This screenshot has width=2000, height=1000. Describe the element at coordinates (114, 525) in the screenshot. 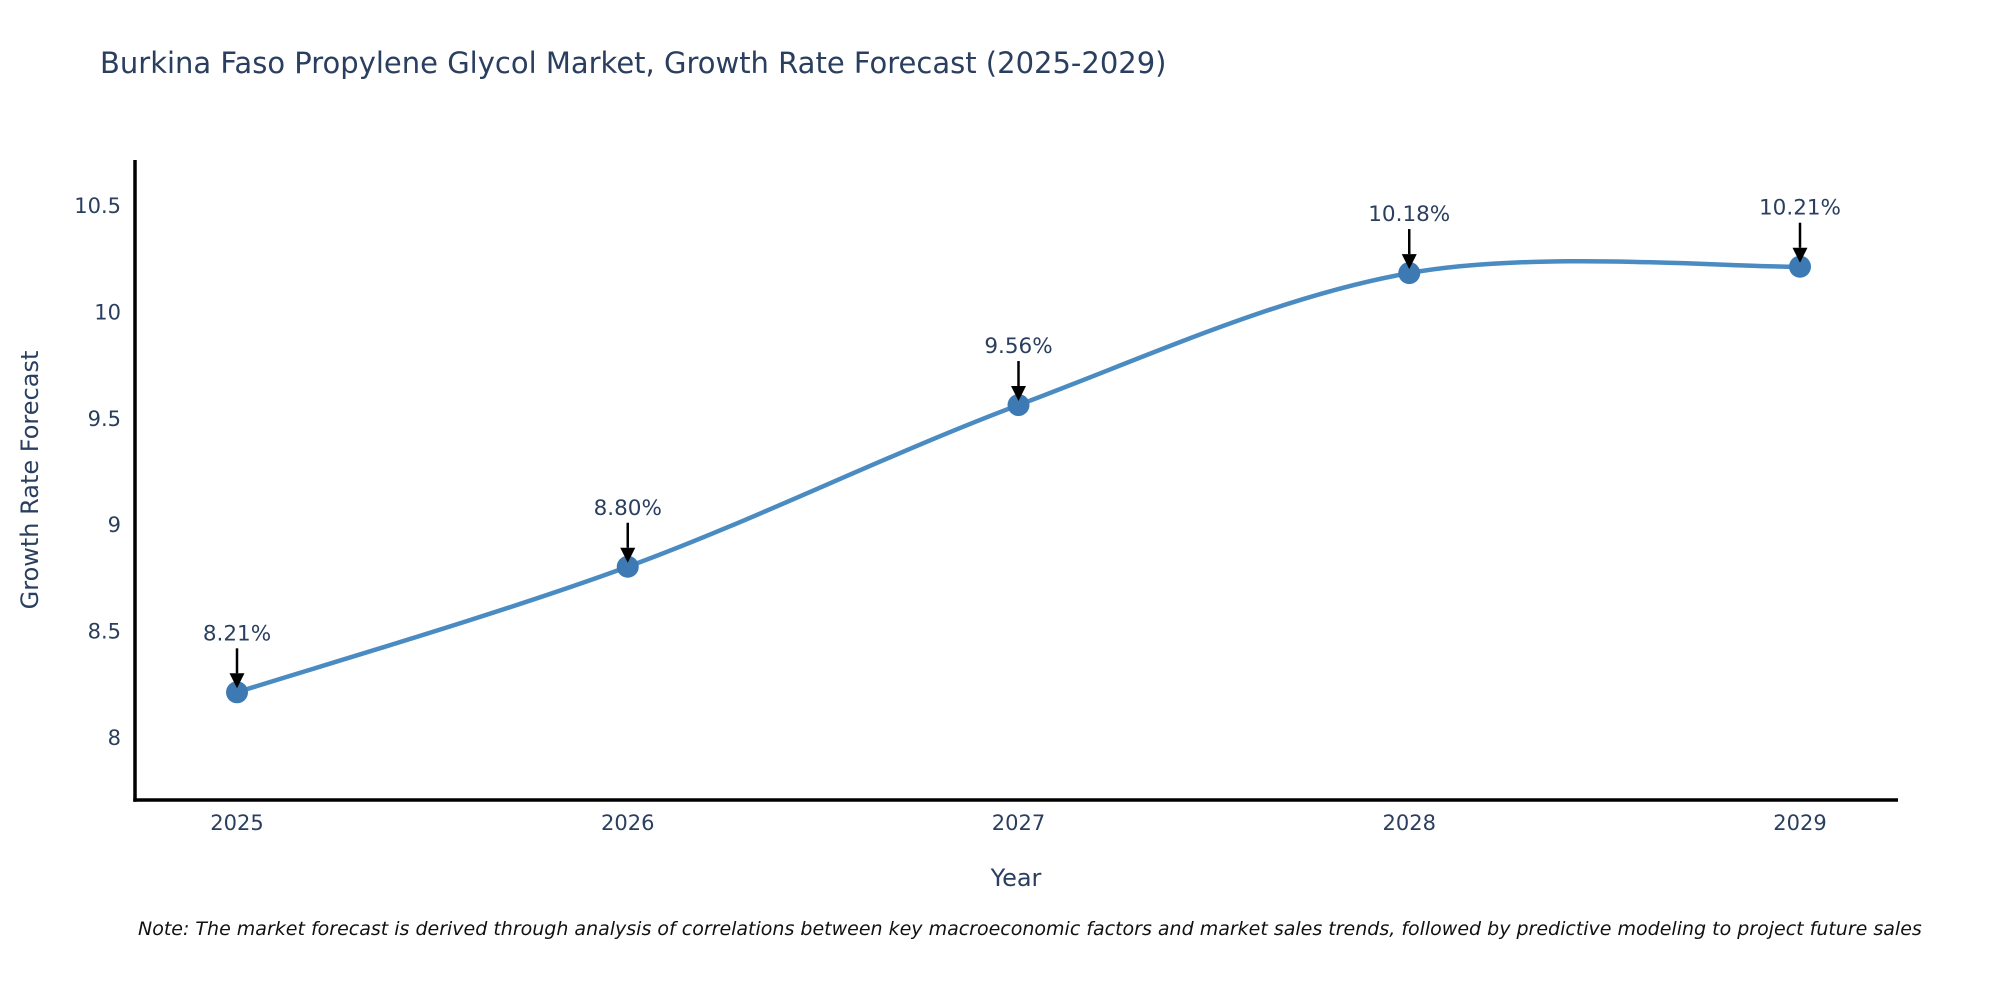

I see `y-tick-label: 9` at that location.